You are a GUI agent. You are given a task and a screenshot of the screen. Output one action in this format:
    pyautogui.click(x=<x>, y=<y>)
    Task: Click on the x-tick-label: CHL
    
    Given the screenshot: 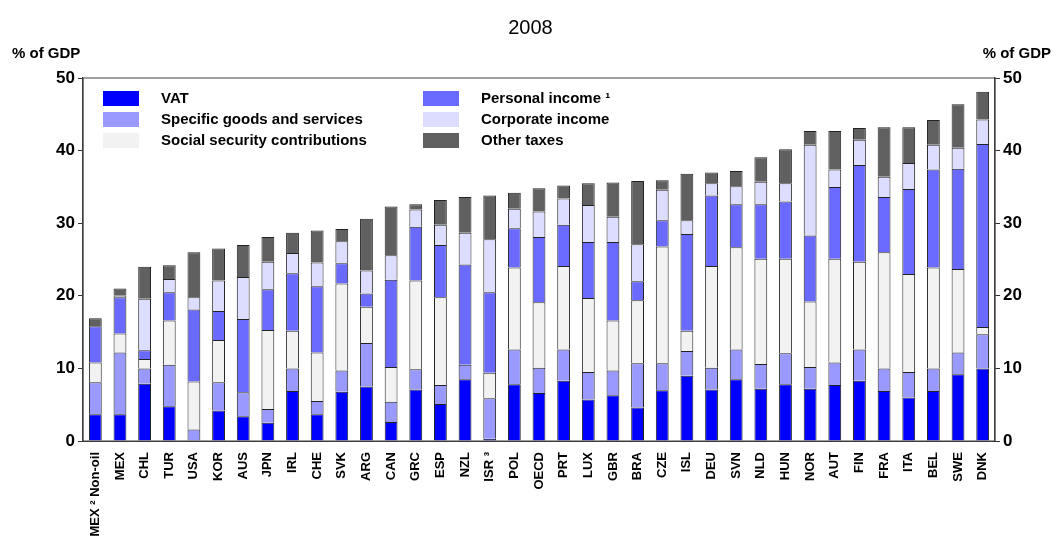 What is the action you would take?
    pyautogui.click(x=144, y=465)
    